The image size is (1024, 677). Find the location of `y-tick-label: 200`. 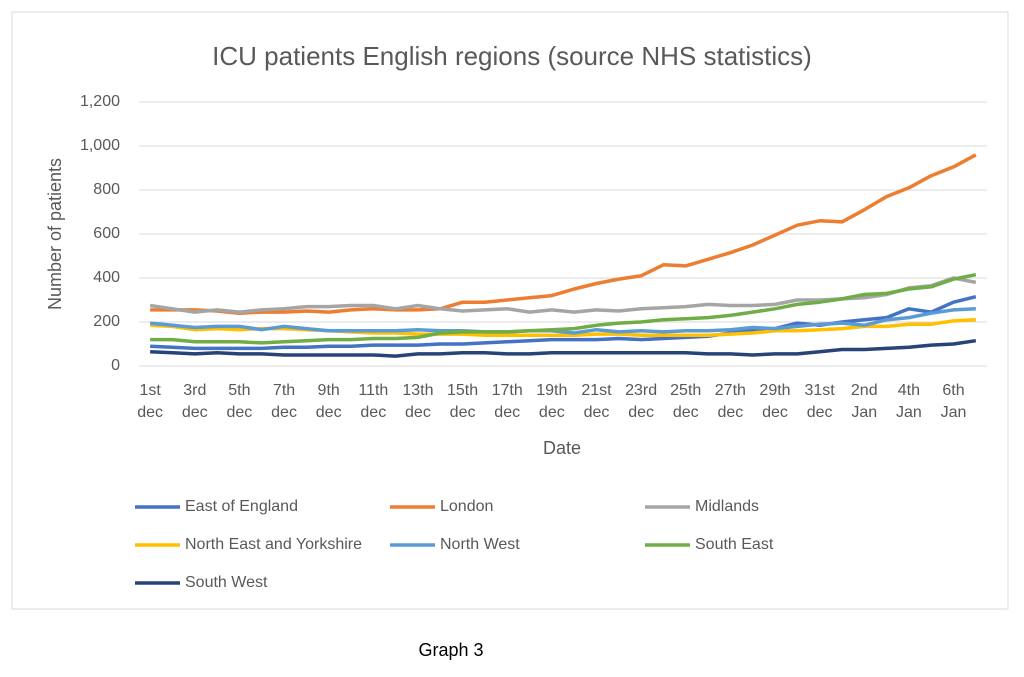

y-tick-label: 200 is located at coordinates (106, 321).